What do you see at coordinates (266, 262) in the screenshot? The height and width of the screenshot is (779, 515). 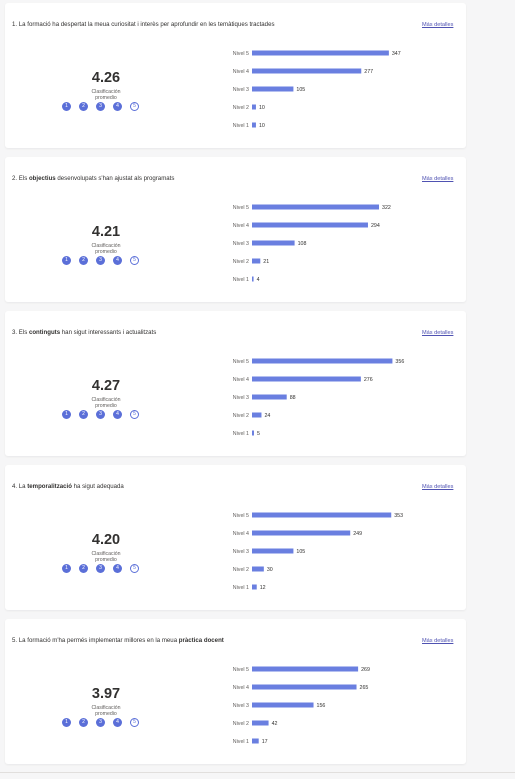 I see `bar-count-label: 21` at bounding box center [266, 262].